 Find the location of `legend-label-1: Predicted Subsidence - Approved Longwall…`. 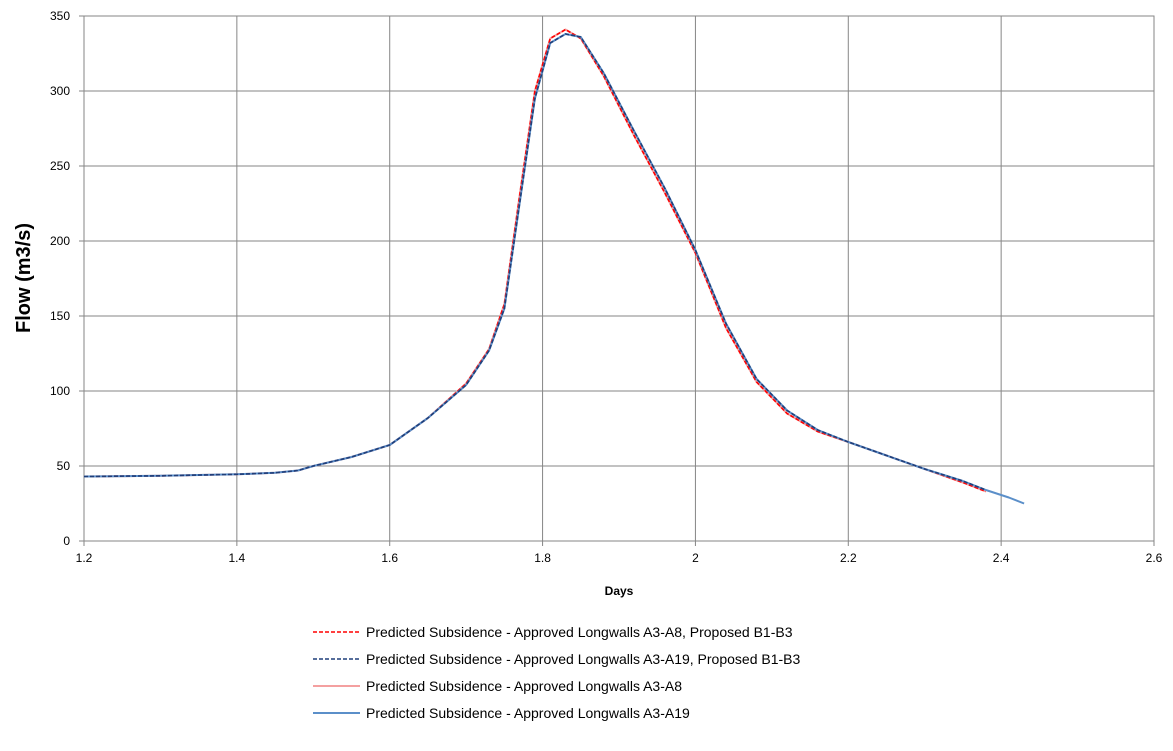

legend-label-1: Predicted Subsidence - Approved Longwall… is located at coordinates (579, 632).